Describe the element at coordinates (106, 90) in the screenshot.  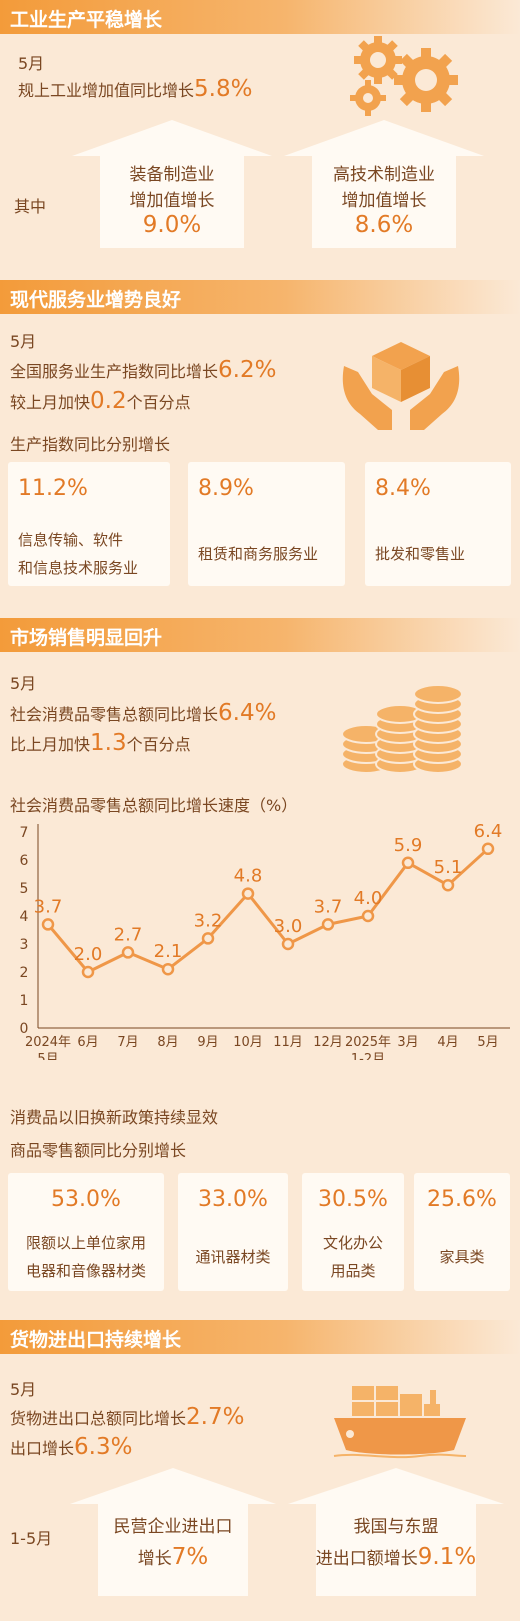
I see `label: 规上工业增加值同比增长` at that location.